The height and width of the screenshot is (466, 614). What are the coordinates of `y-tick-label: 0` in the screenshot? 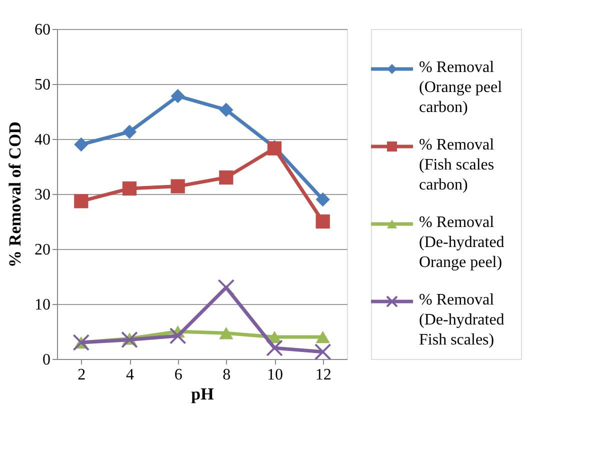 It's located at (46, 360).